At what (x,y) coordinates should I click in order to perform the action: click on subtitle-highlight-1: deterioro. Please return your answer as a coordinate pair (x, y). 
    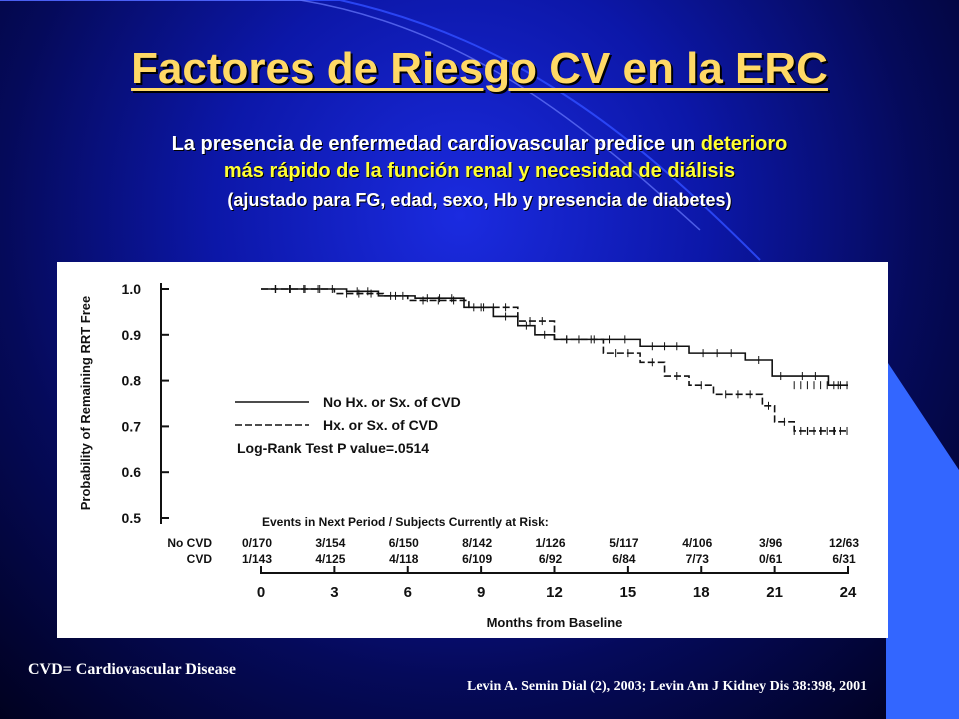
    Looking at the image, I should click on (744, 144).